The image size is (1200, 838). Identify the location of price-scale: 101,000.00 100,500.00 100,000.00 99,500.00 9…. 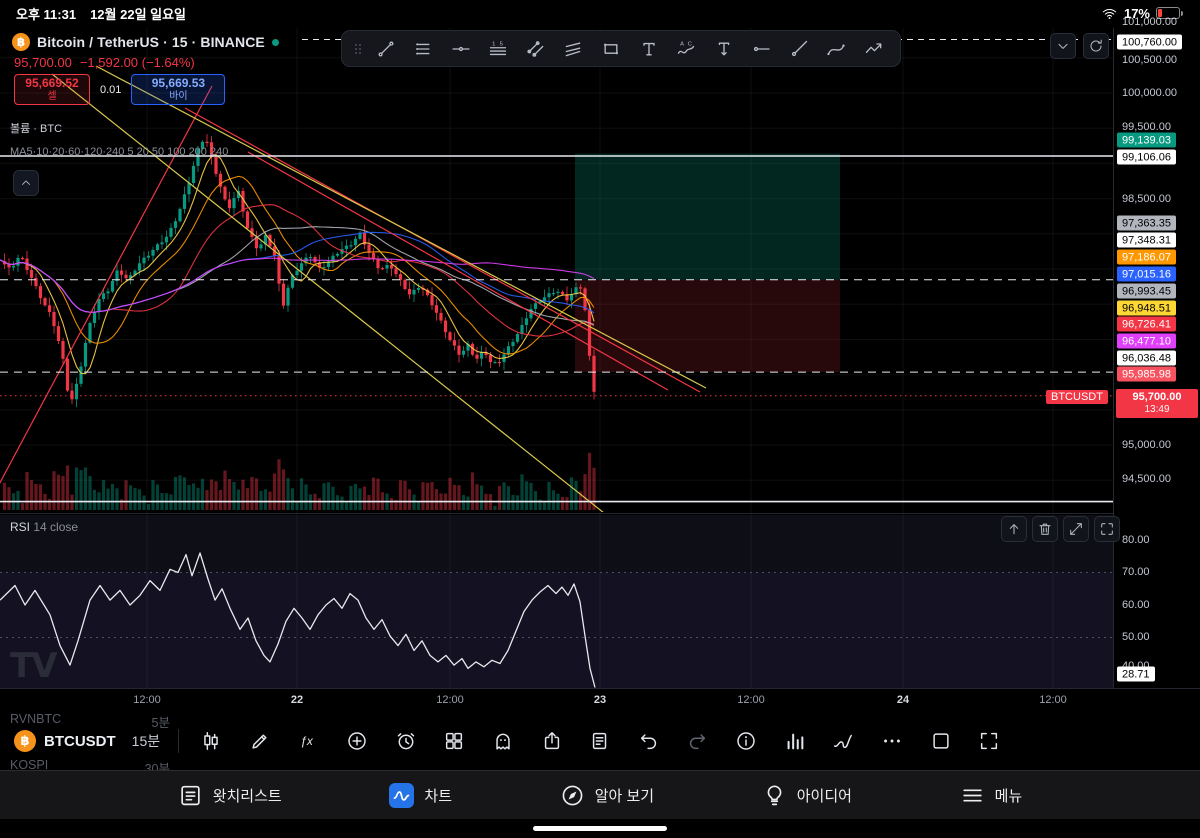
(1156, 364).